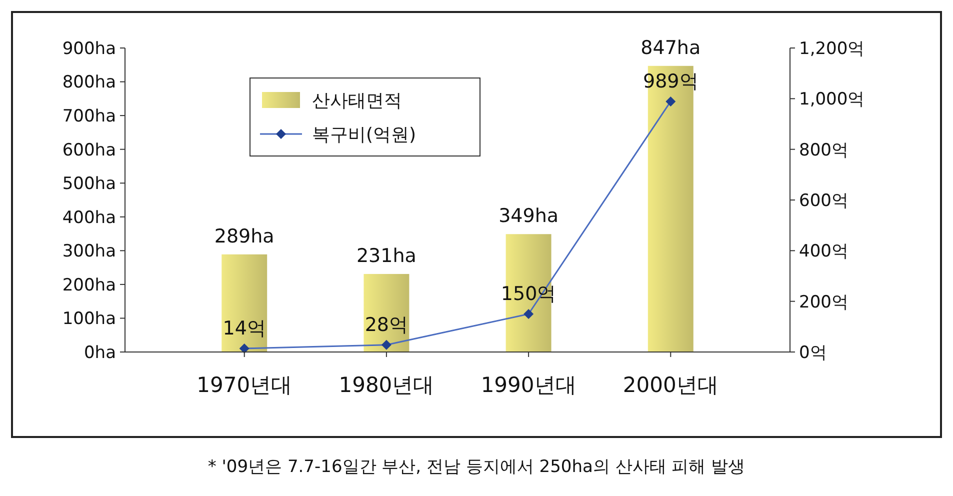 This screenshot has height=496, width=953. I want to click on y-tick-label: 600ha, so click(89, 150).